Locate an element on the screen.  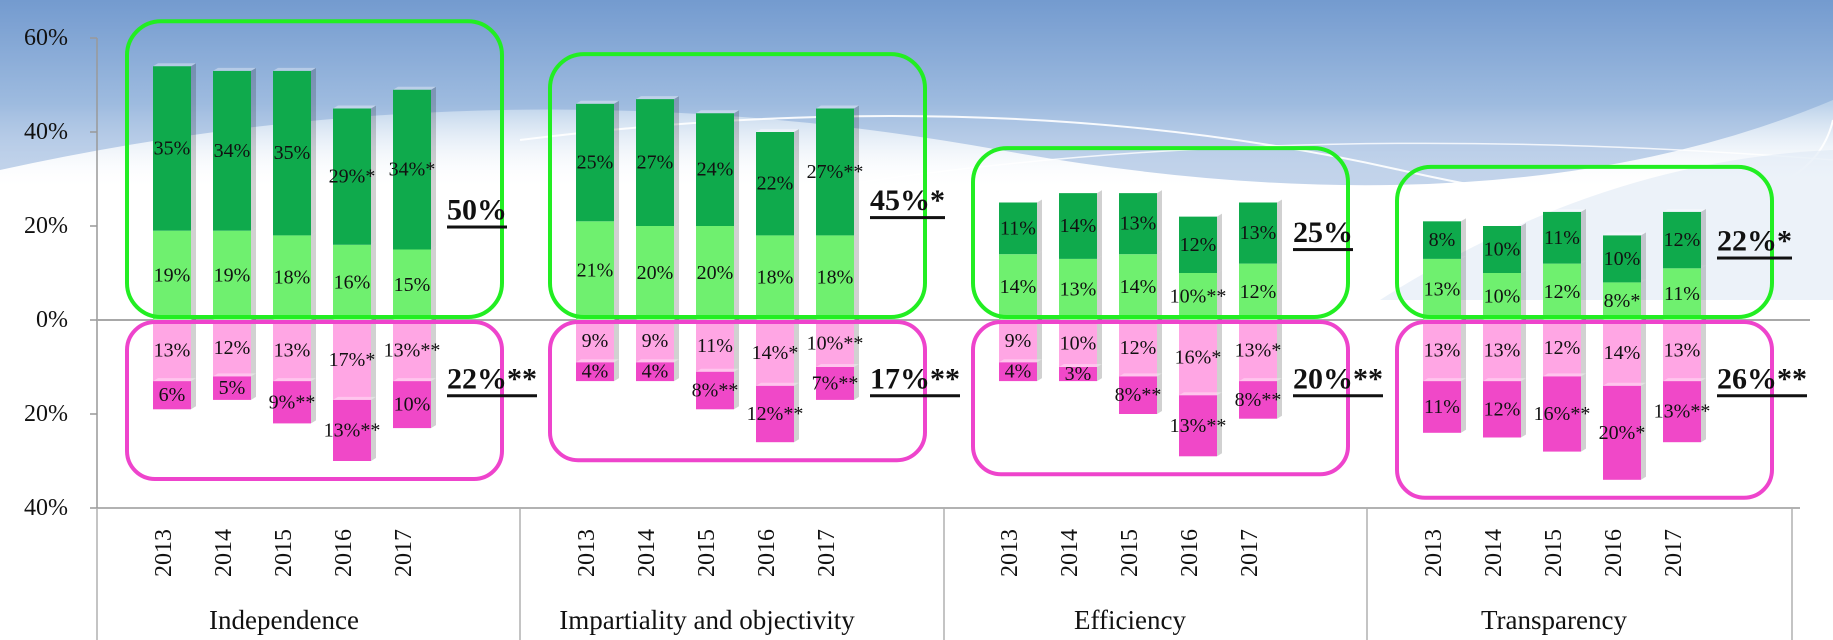
data-label: 9% is located at coordinates (595, 341).